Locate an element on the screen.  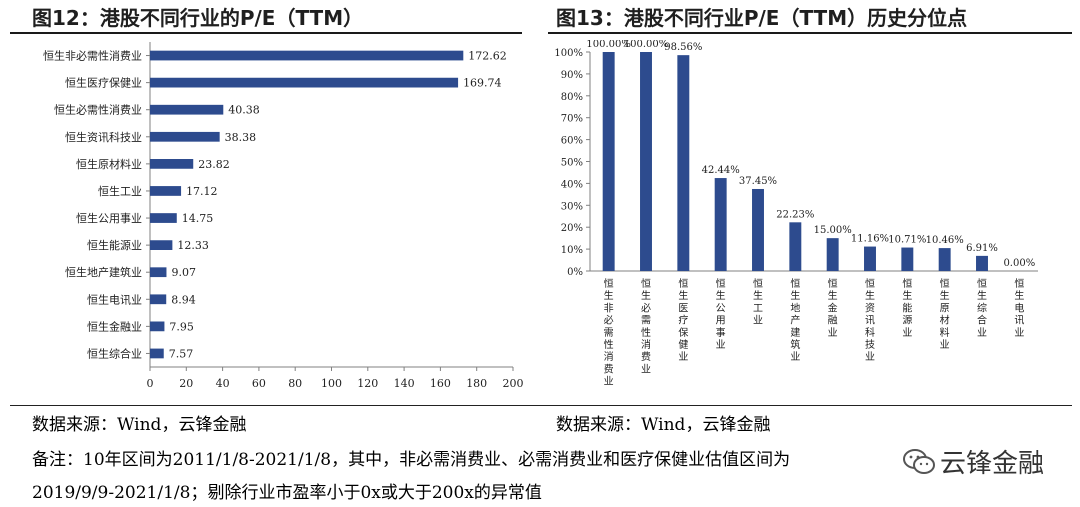
x-tick-label: 20 is located at coordinates (186, 383).